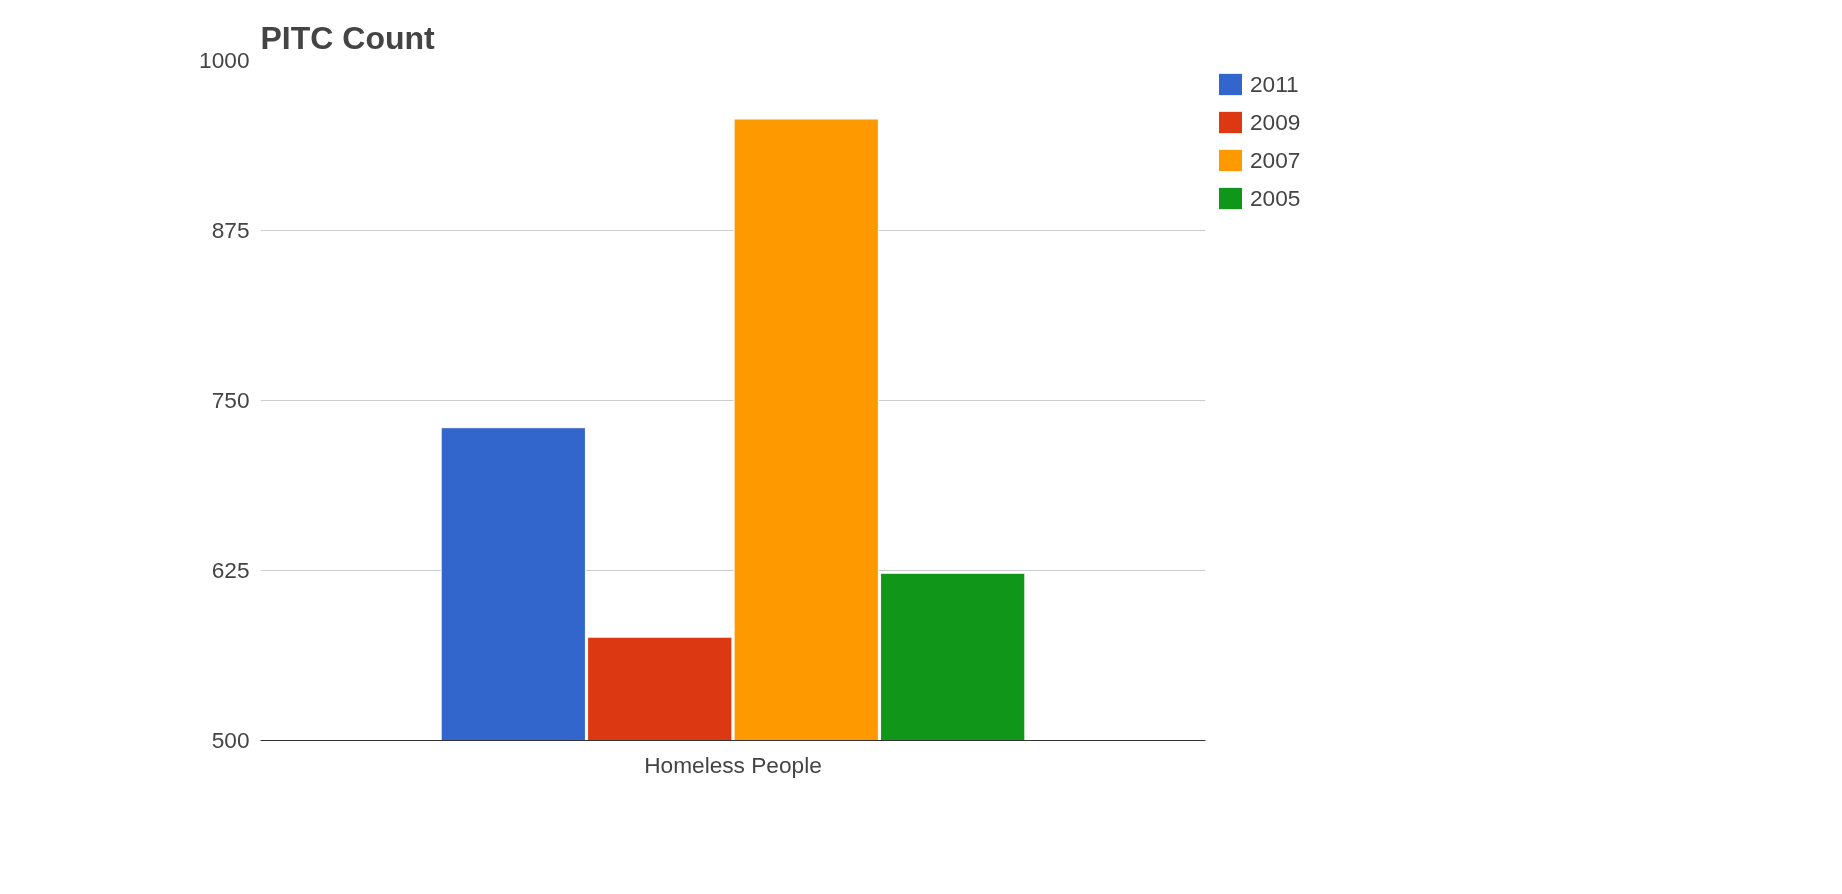 The width and height of the screenshot is (1842, 894). Describe the element at coordinates (224, 60) in the screenshot. I see `y-tick-label: 1000` at that location.